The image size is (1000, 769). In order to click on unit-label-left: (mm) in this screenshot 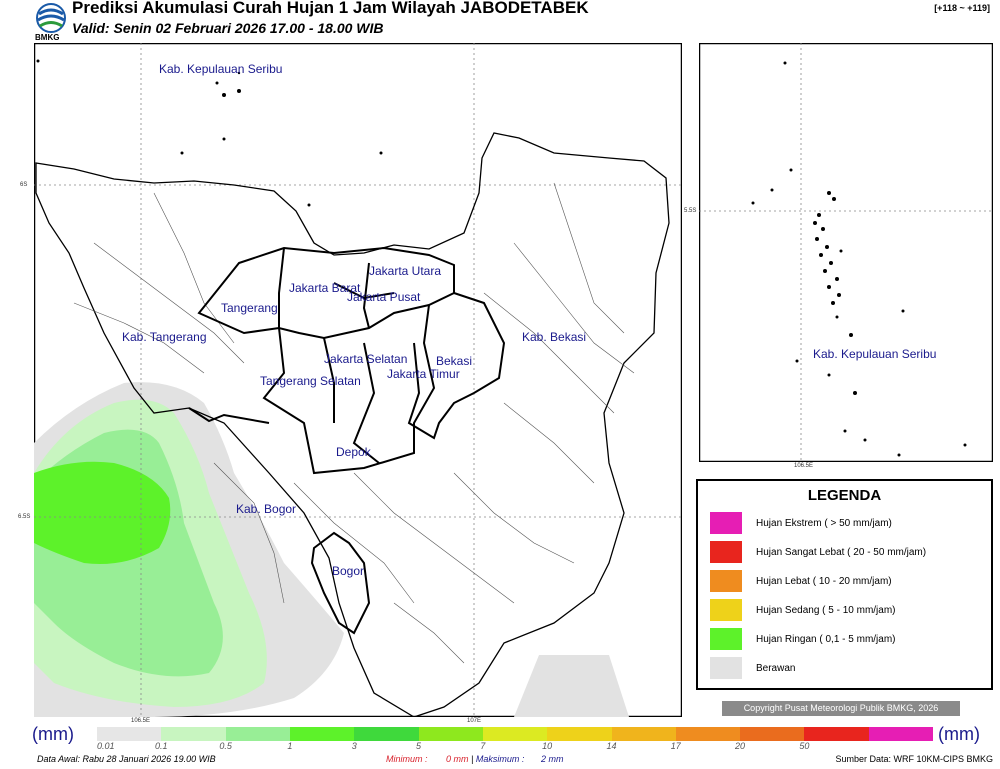, I will do `click(53, 734)`.